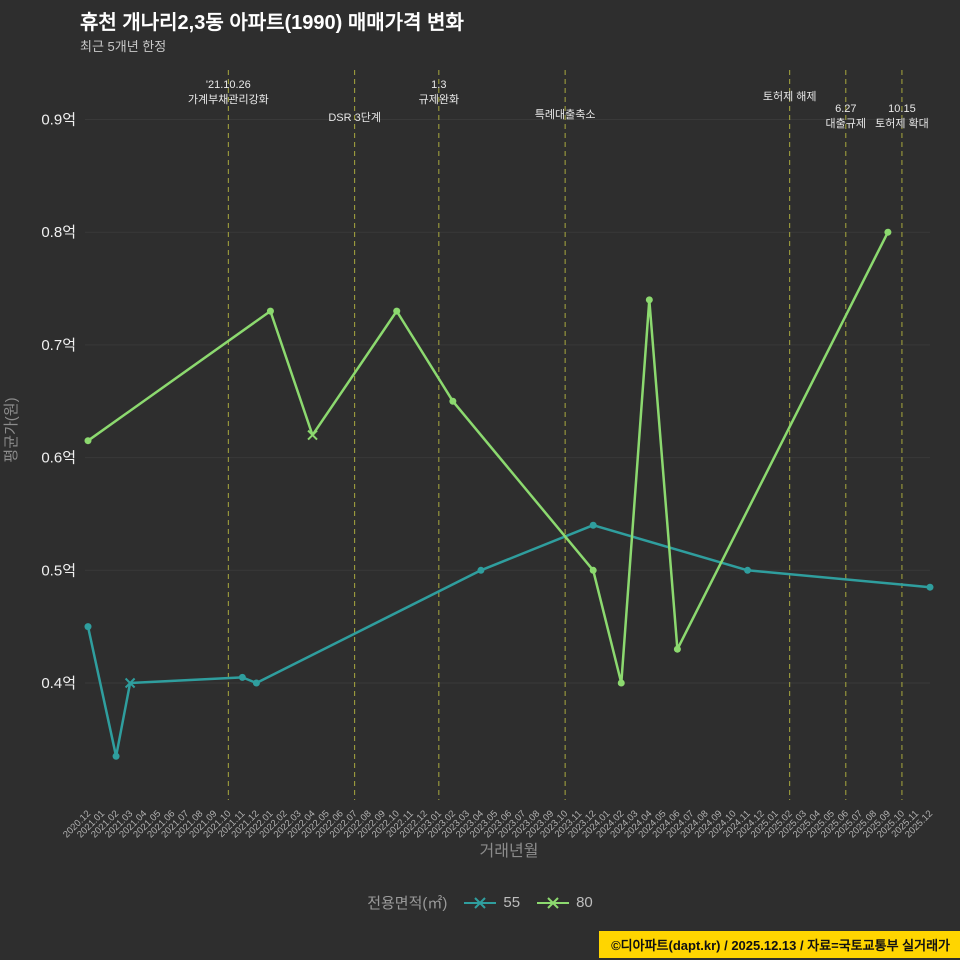  What do you see at coordinates (11, 429) in the screenshot?
I see `y-axis-title: 평균가(원)` at bounding box center [11, 429].